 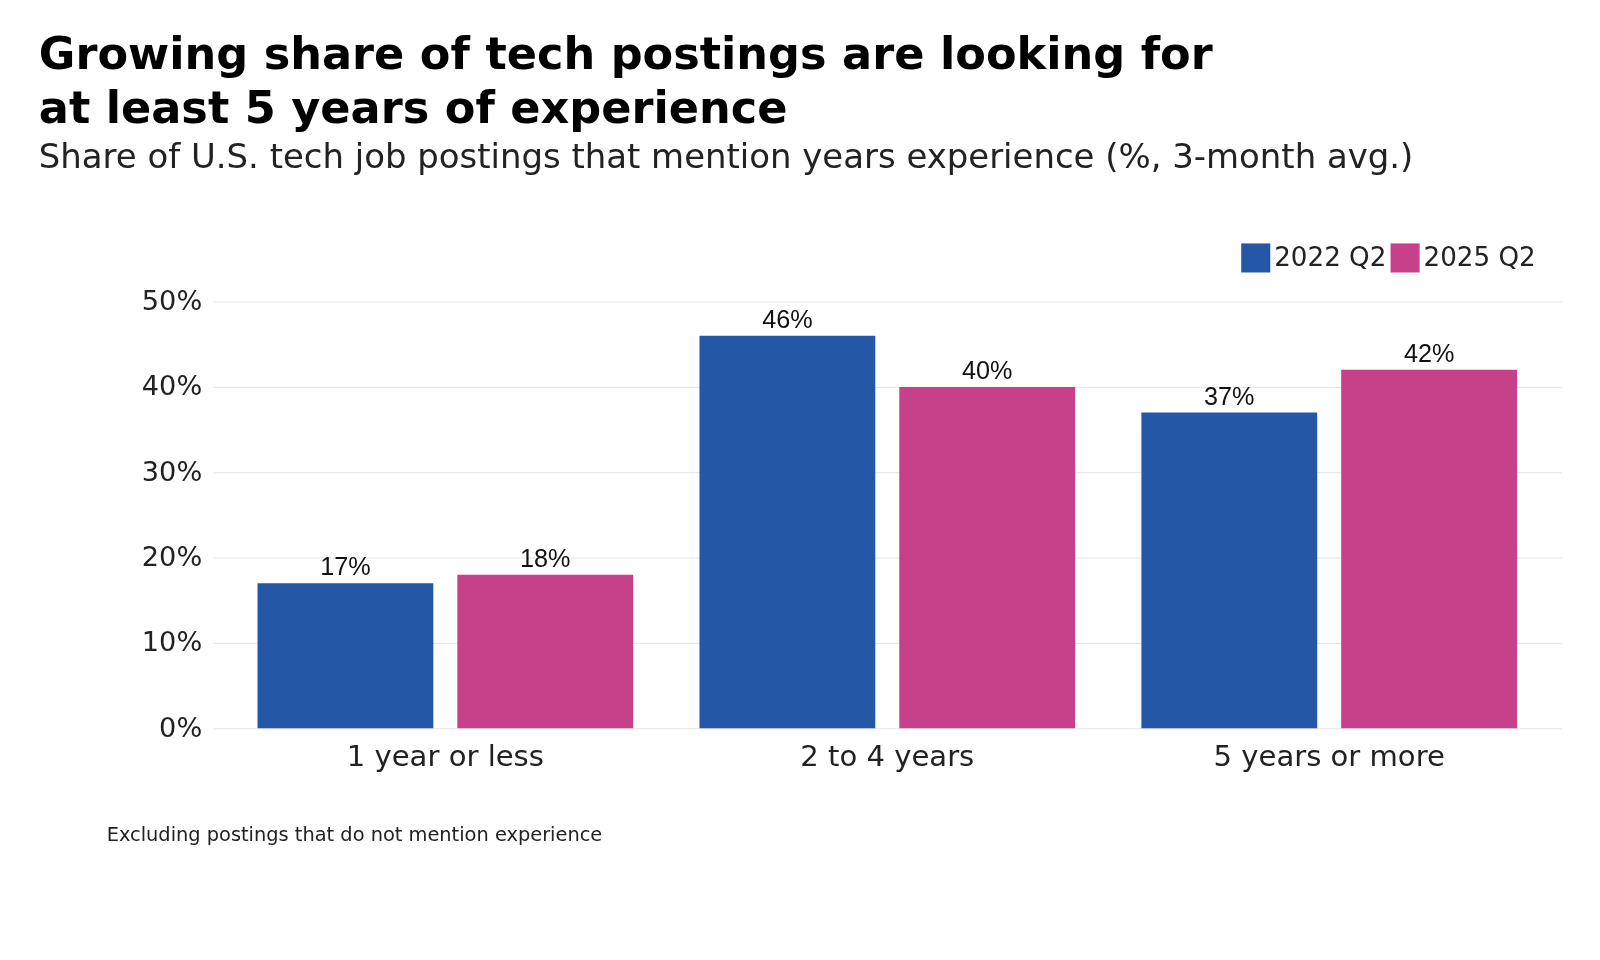 I want to click on chart-subtitle: Share of U.S. tech job postings that mention years experience (%, 3-month avg.), so click(x=726, y=156).